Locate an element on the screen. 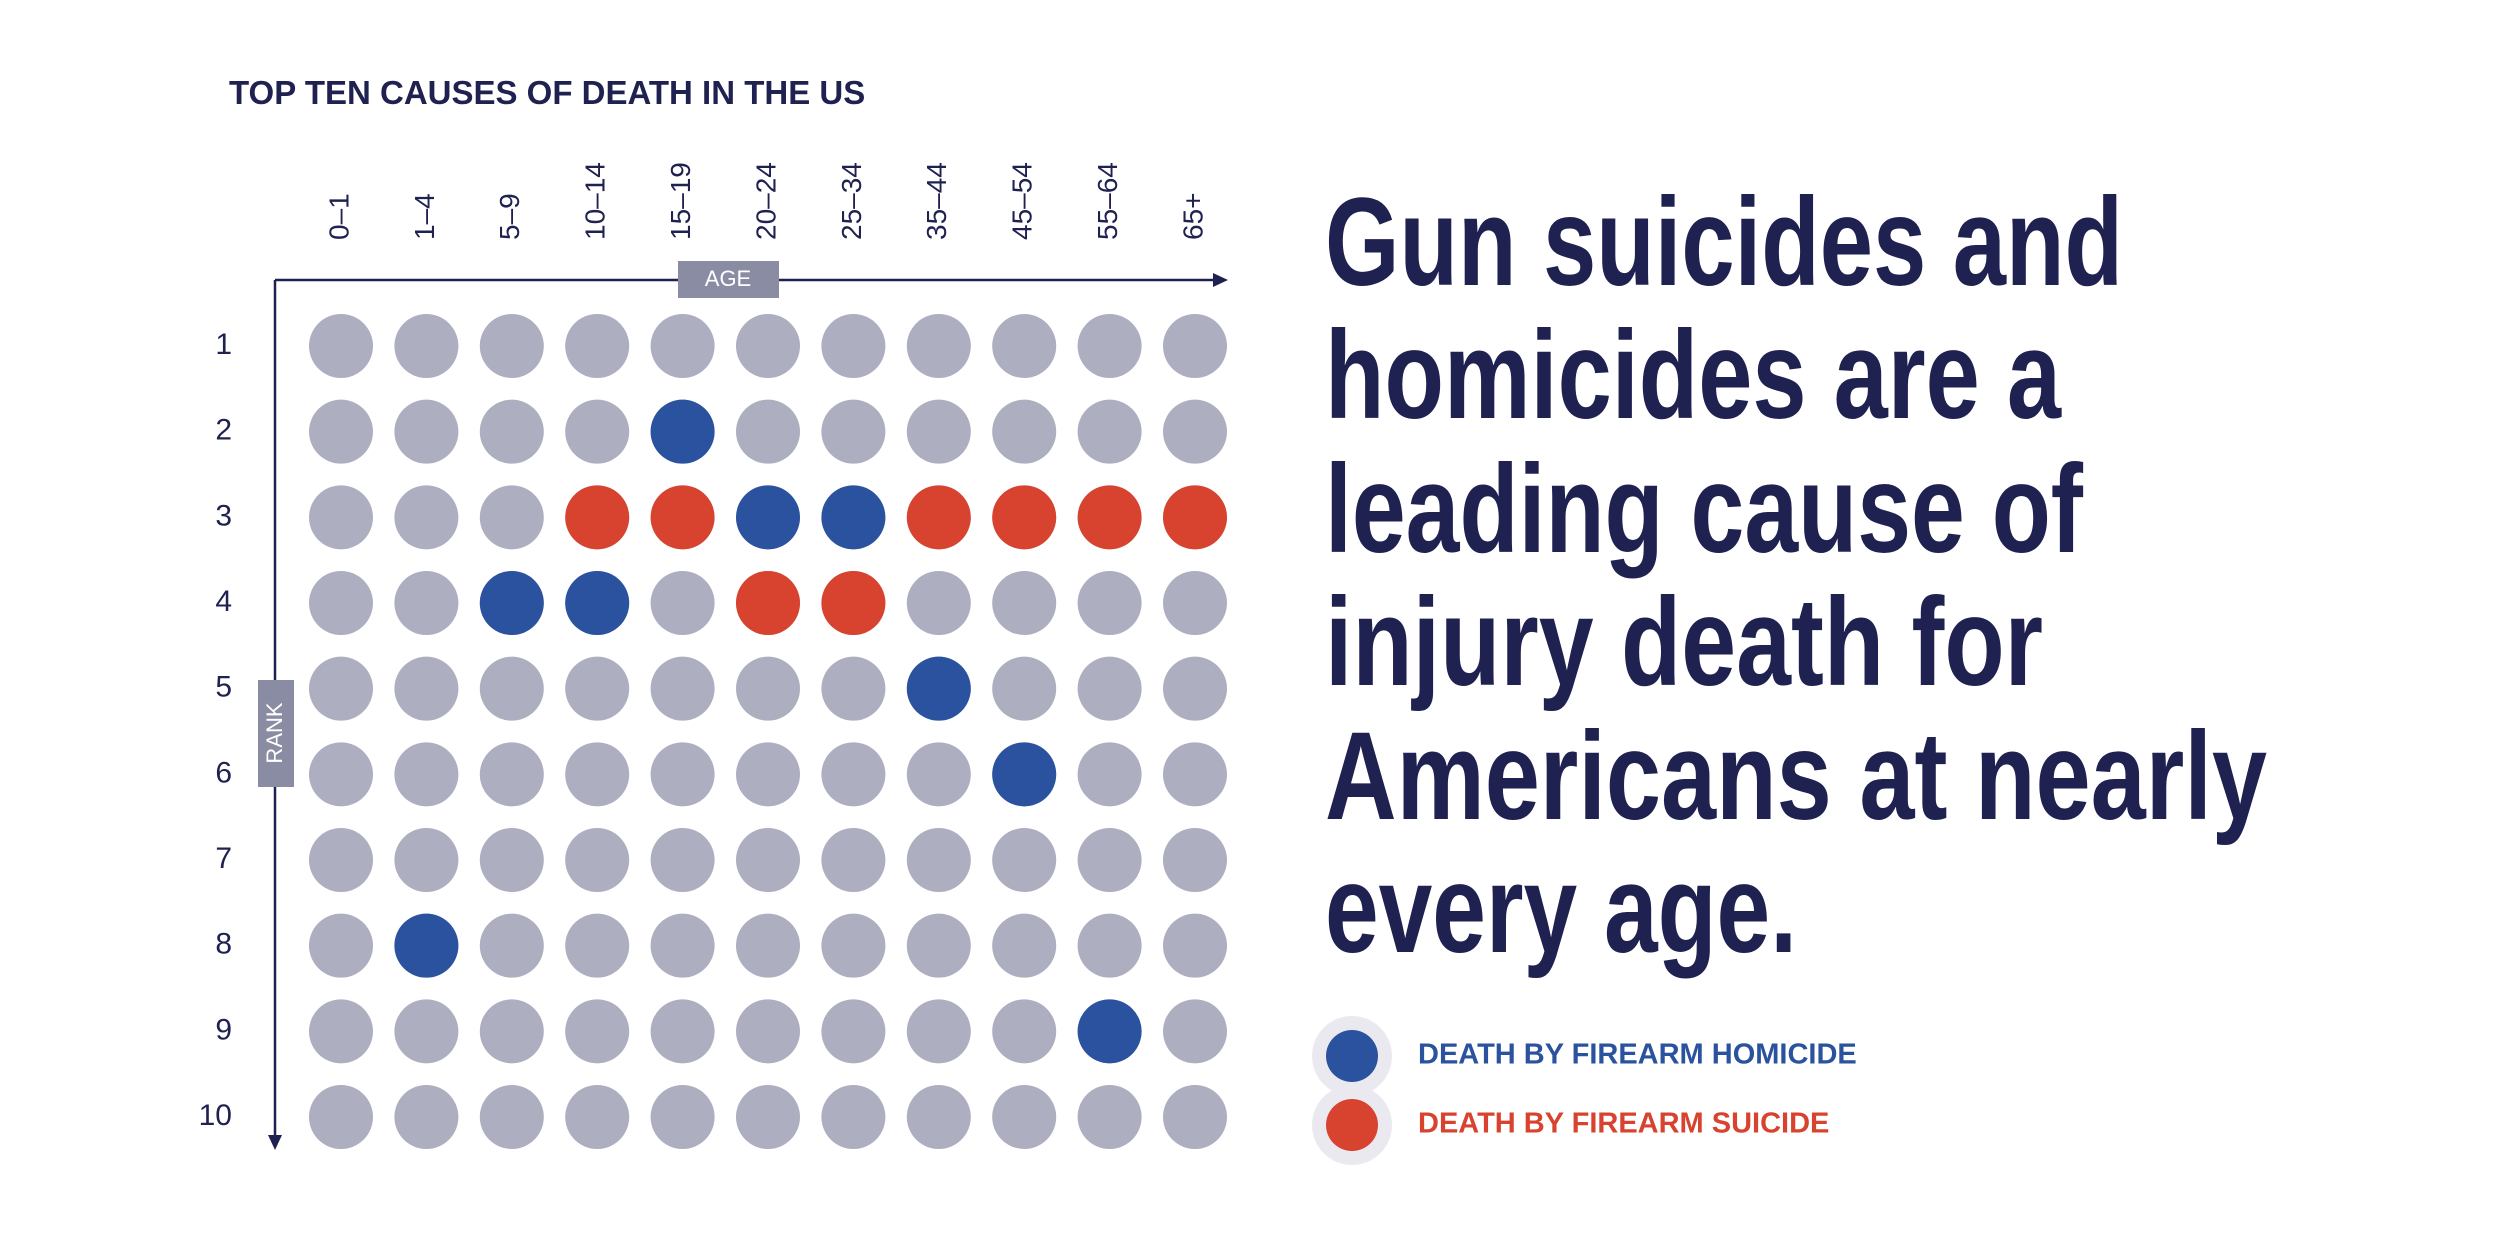 This screenshot has width=2500, height=1250. x-tick-label: 20–24 is located at coordinates (765, 201).